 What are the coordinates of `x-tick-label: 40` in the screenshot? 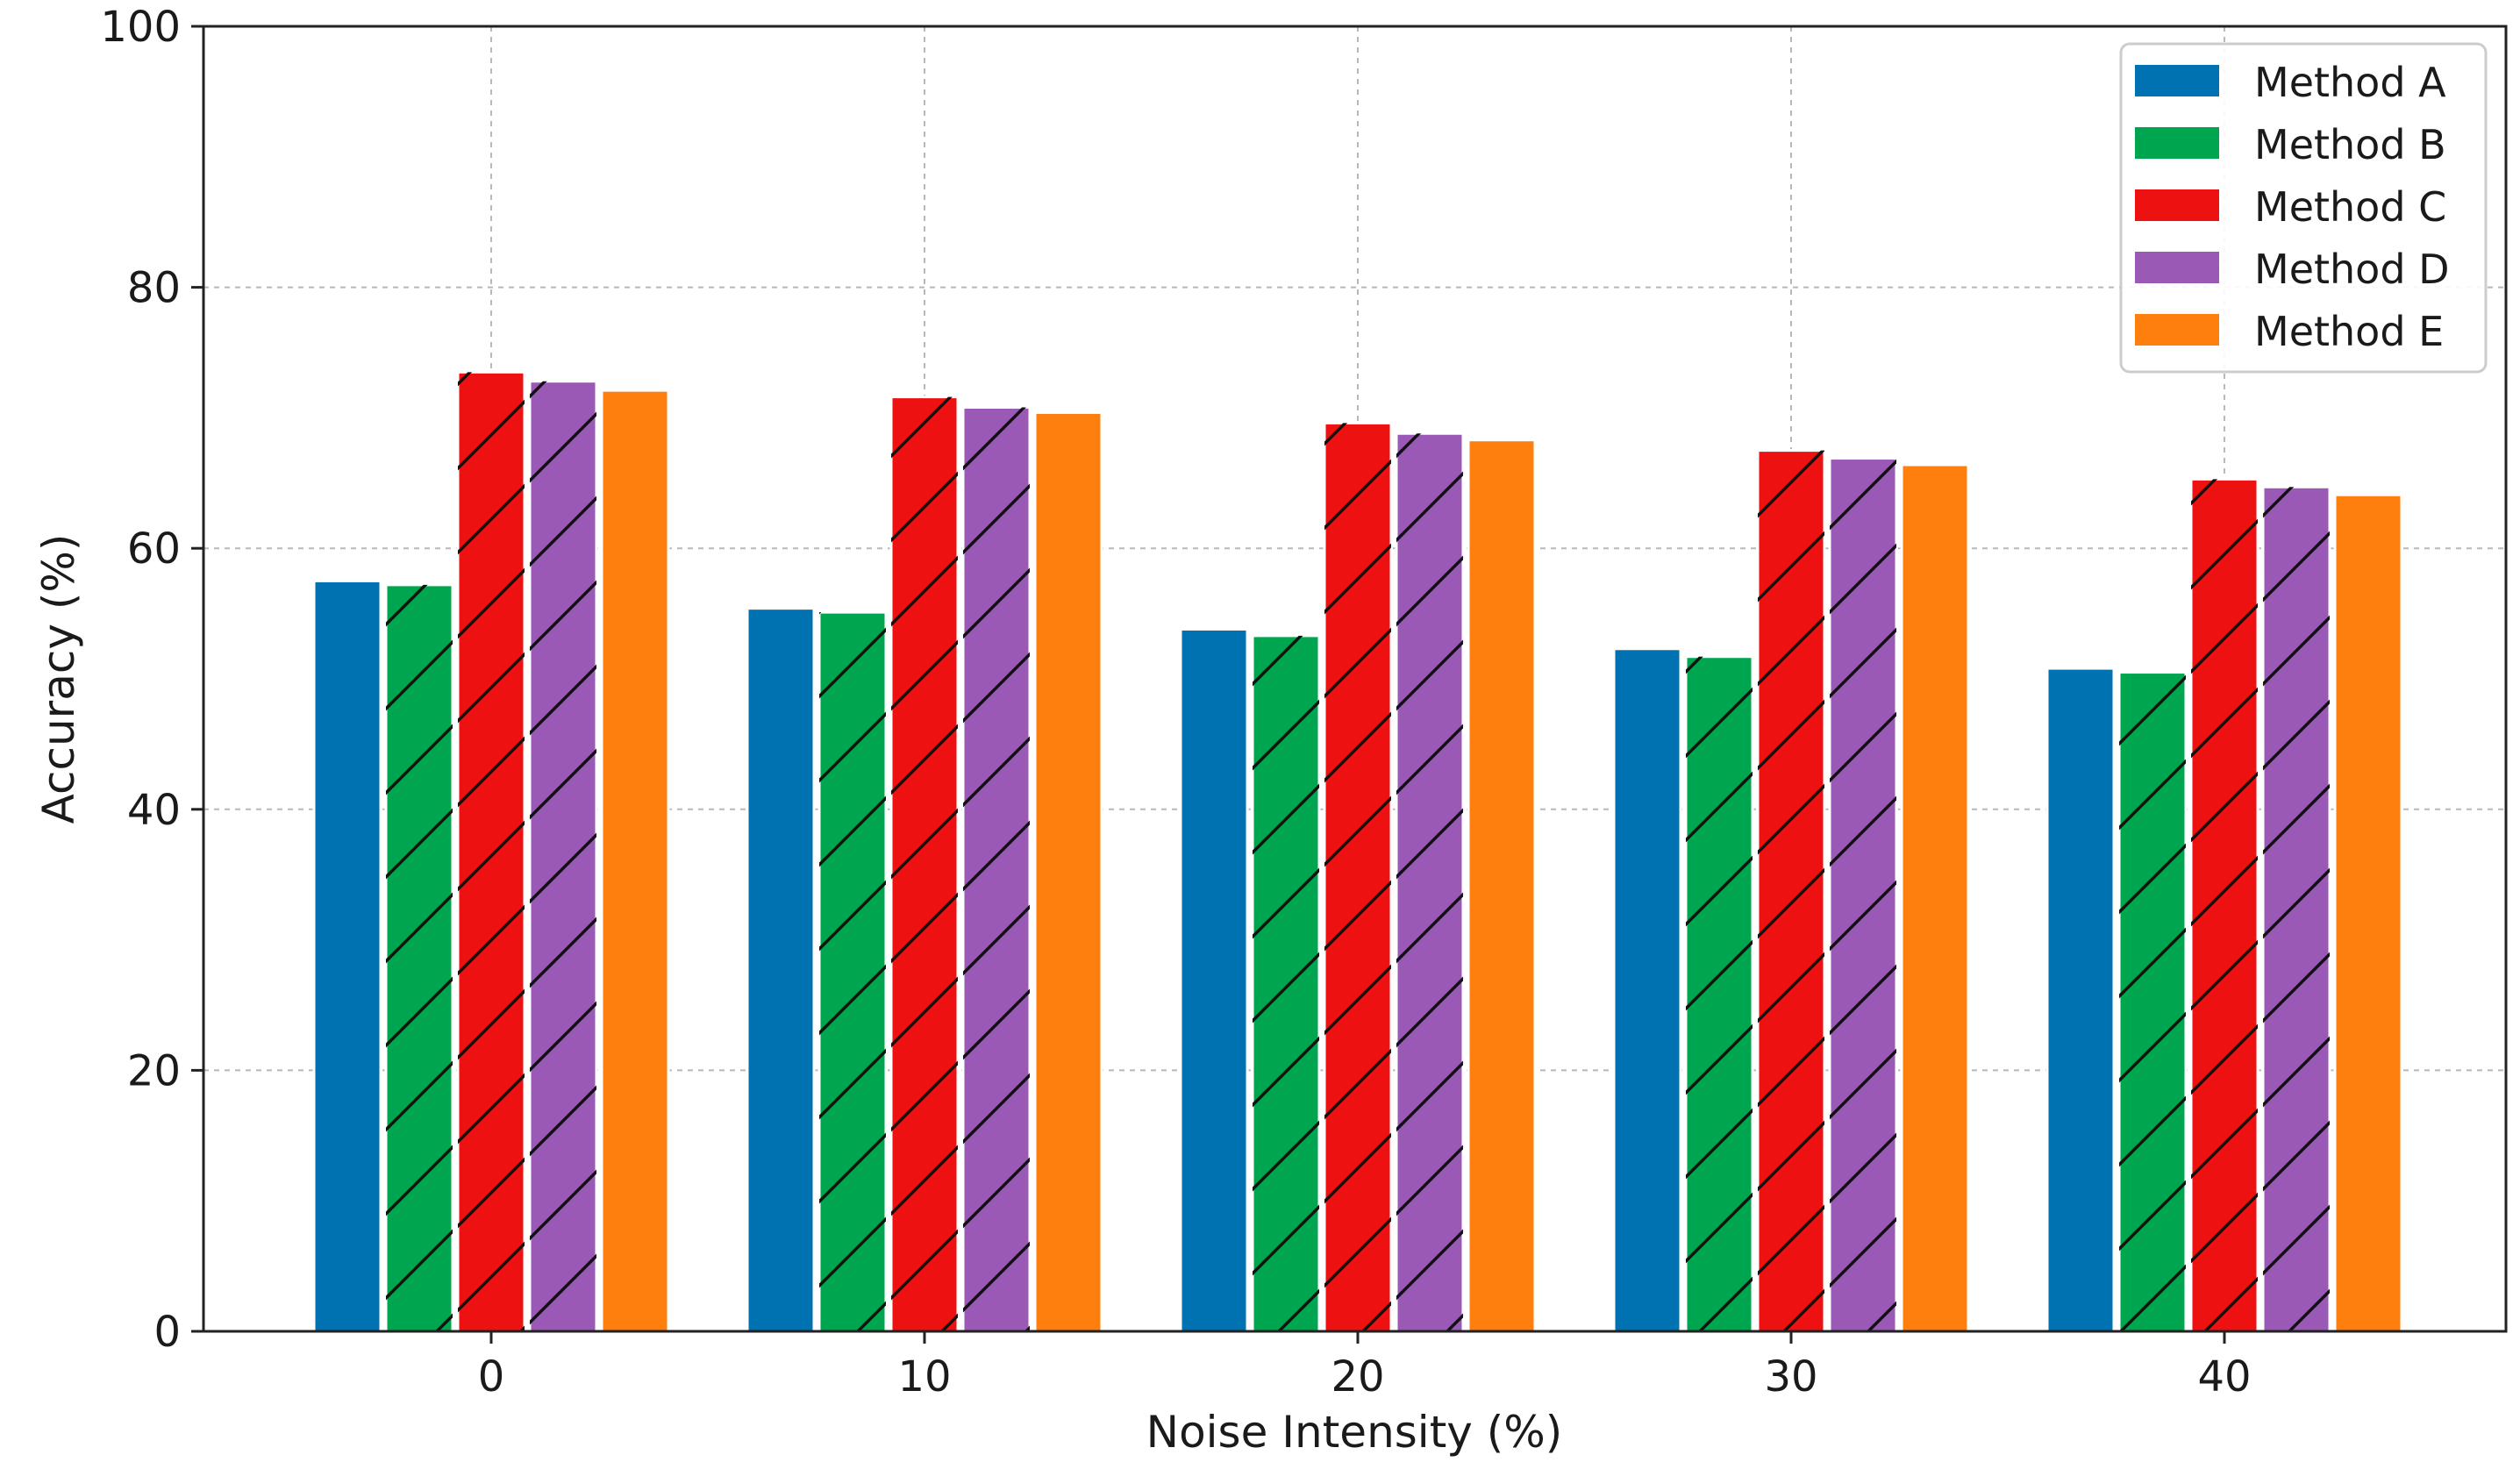 It's located at (2224, 1376).